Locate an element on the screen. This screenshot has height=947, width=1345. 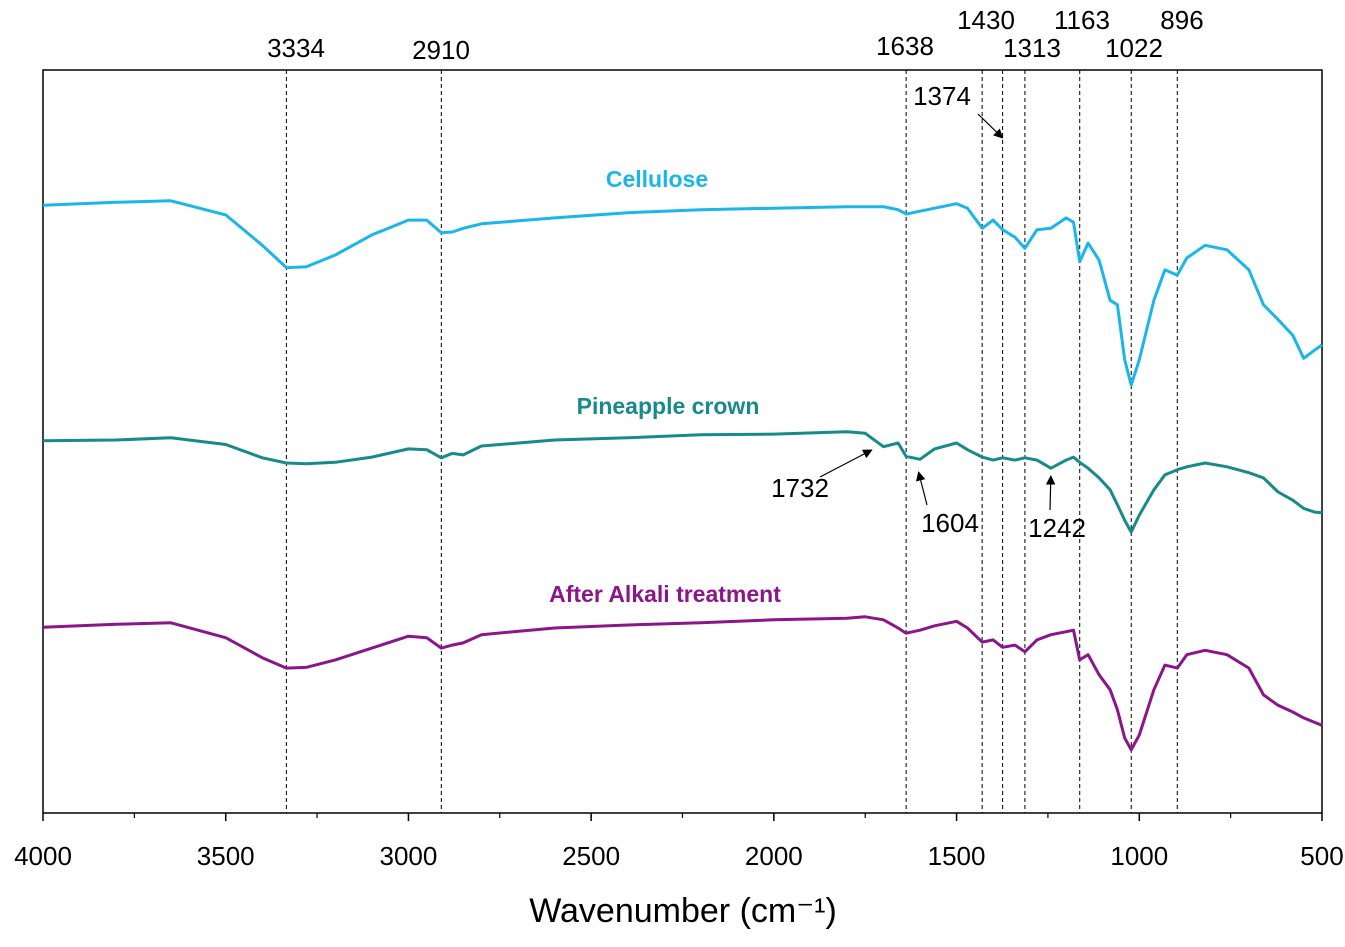
annotation-label: 1732 is located at coordinates (800, 488).